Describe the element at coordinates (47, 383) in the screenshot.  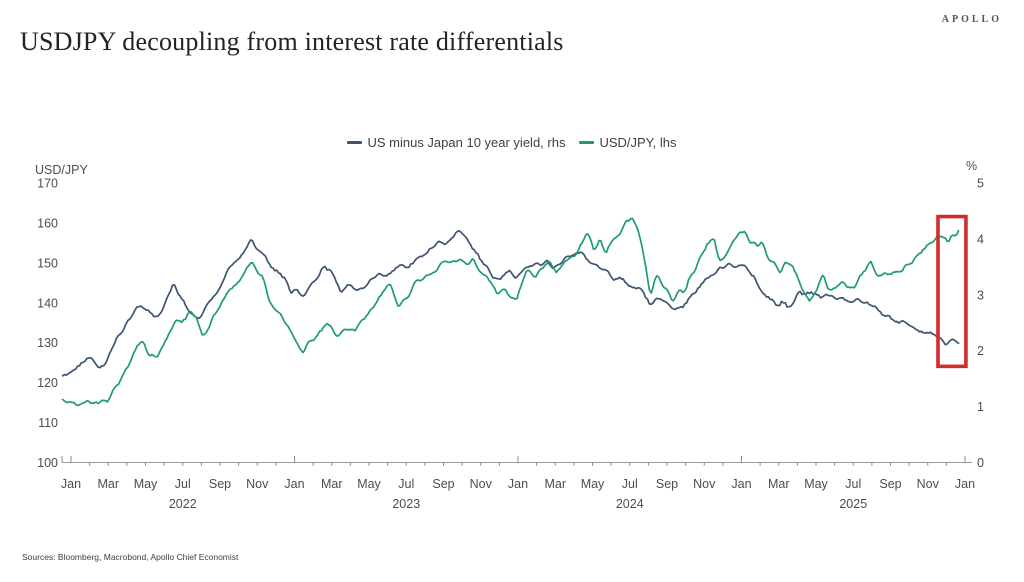
I see `svg-text: 120` at that location.